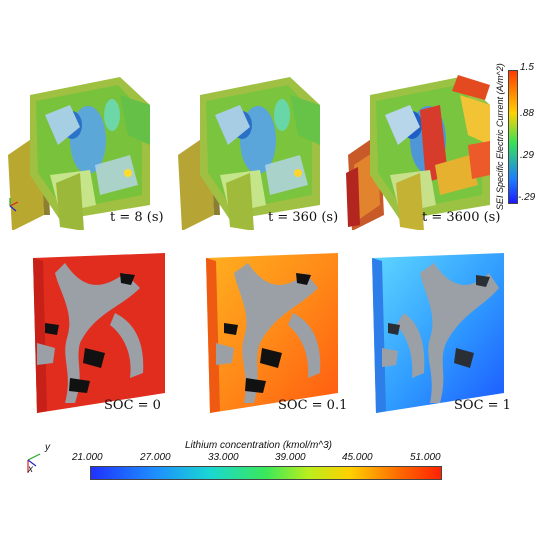  Describe the element at coordinates (79, 153) in the screenshot. I see `sei-volume-t8` at that location.